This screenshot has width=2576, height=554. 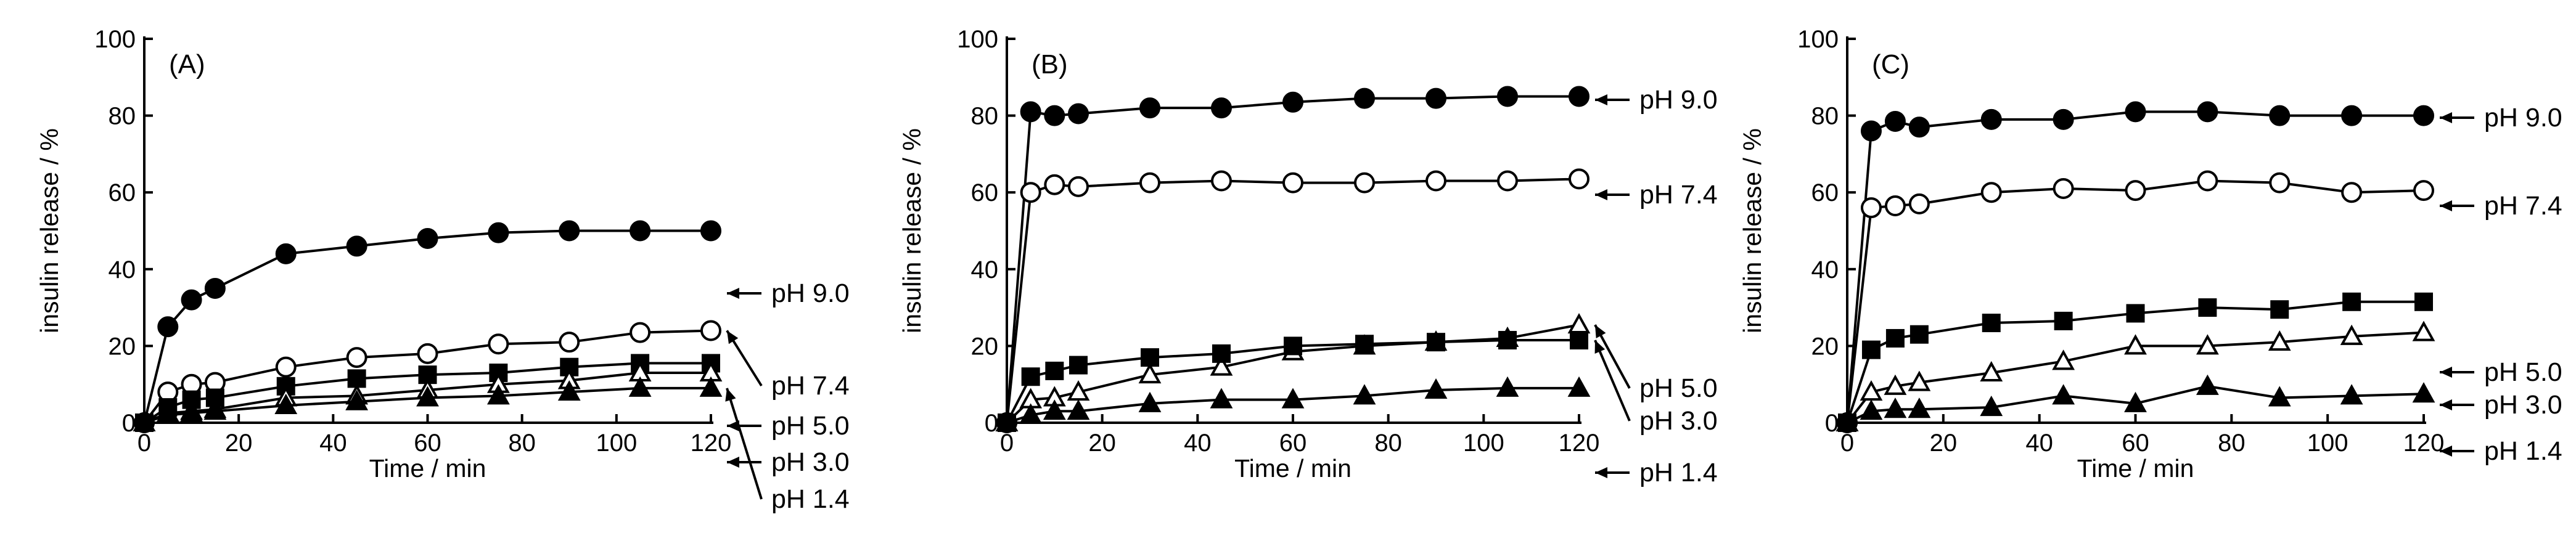 What do you see at coordinates (1050, 64) in the screenshot?
I see `panel-label: (B)` at bounding box center [1050, 64].